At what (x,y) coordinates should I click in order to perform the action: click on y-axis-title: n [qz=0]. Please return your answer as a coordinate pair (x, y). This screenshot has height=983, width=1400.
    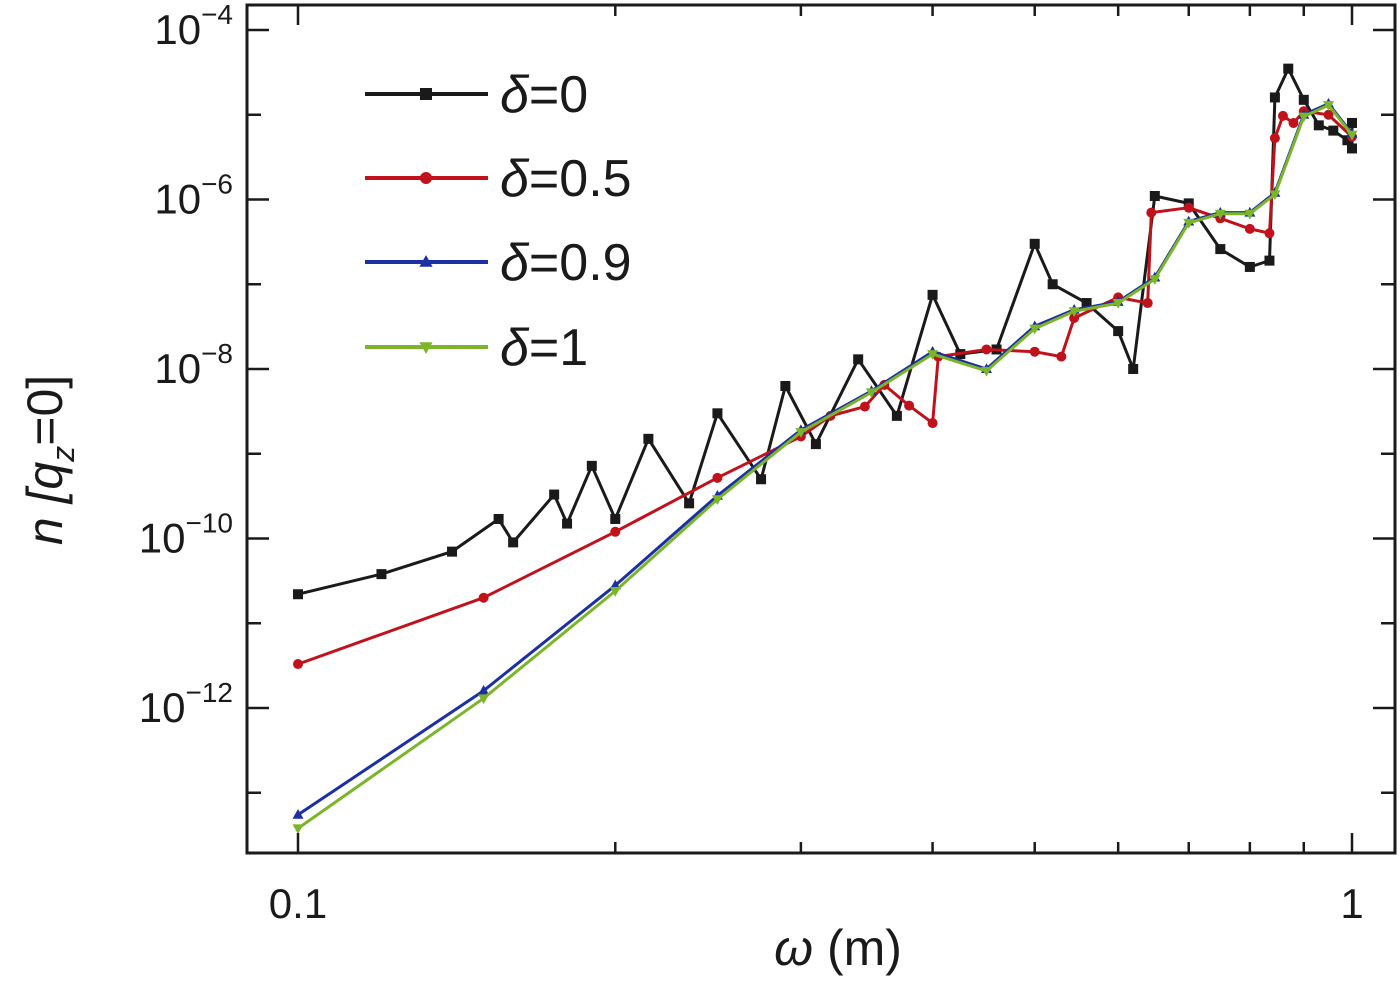
    Looking at the image, I should click on (49, 460).